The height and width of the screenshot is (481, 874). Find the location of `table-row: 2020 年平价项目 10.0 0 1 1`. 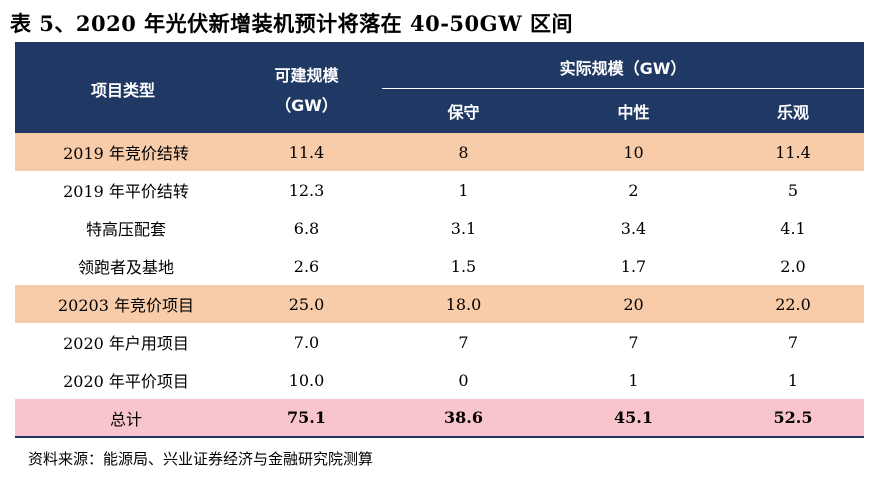

table-row: 2020 年平价项目 10.0 0 1 1 is located at coordinates (439, 380).